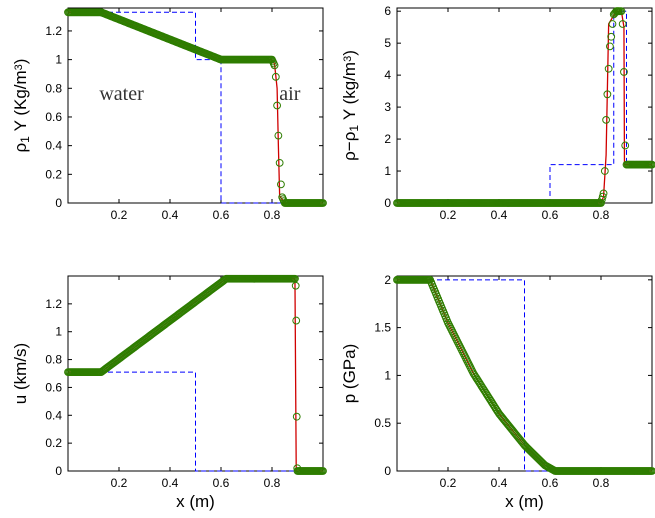 This screenshot has height=518, width=655. I want to click on y-label-rest: Y (Kg/m, so click(20, 103).